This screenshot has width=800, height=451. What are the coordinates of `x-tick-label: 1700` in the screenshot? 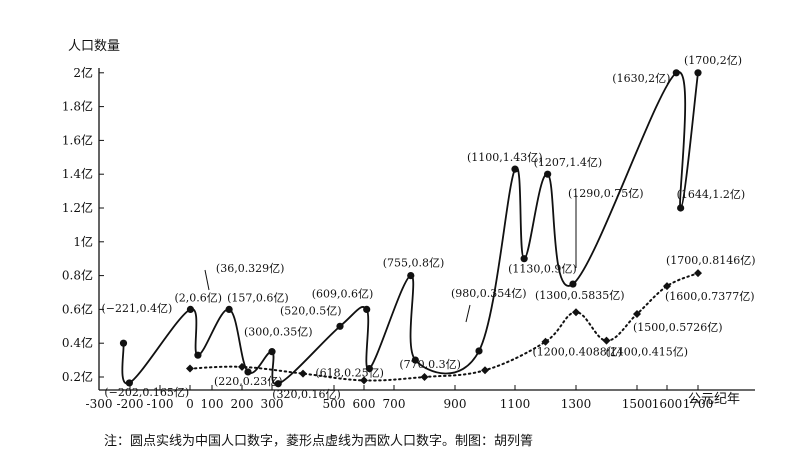 It's located at (698, 404).